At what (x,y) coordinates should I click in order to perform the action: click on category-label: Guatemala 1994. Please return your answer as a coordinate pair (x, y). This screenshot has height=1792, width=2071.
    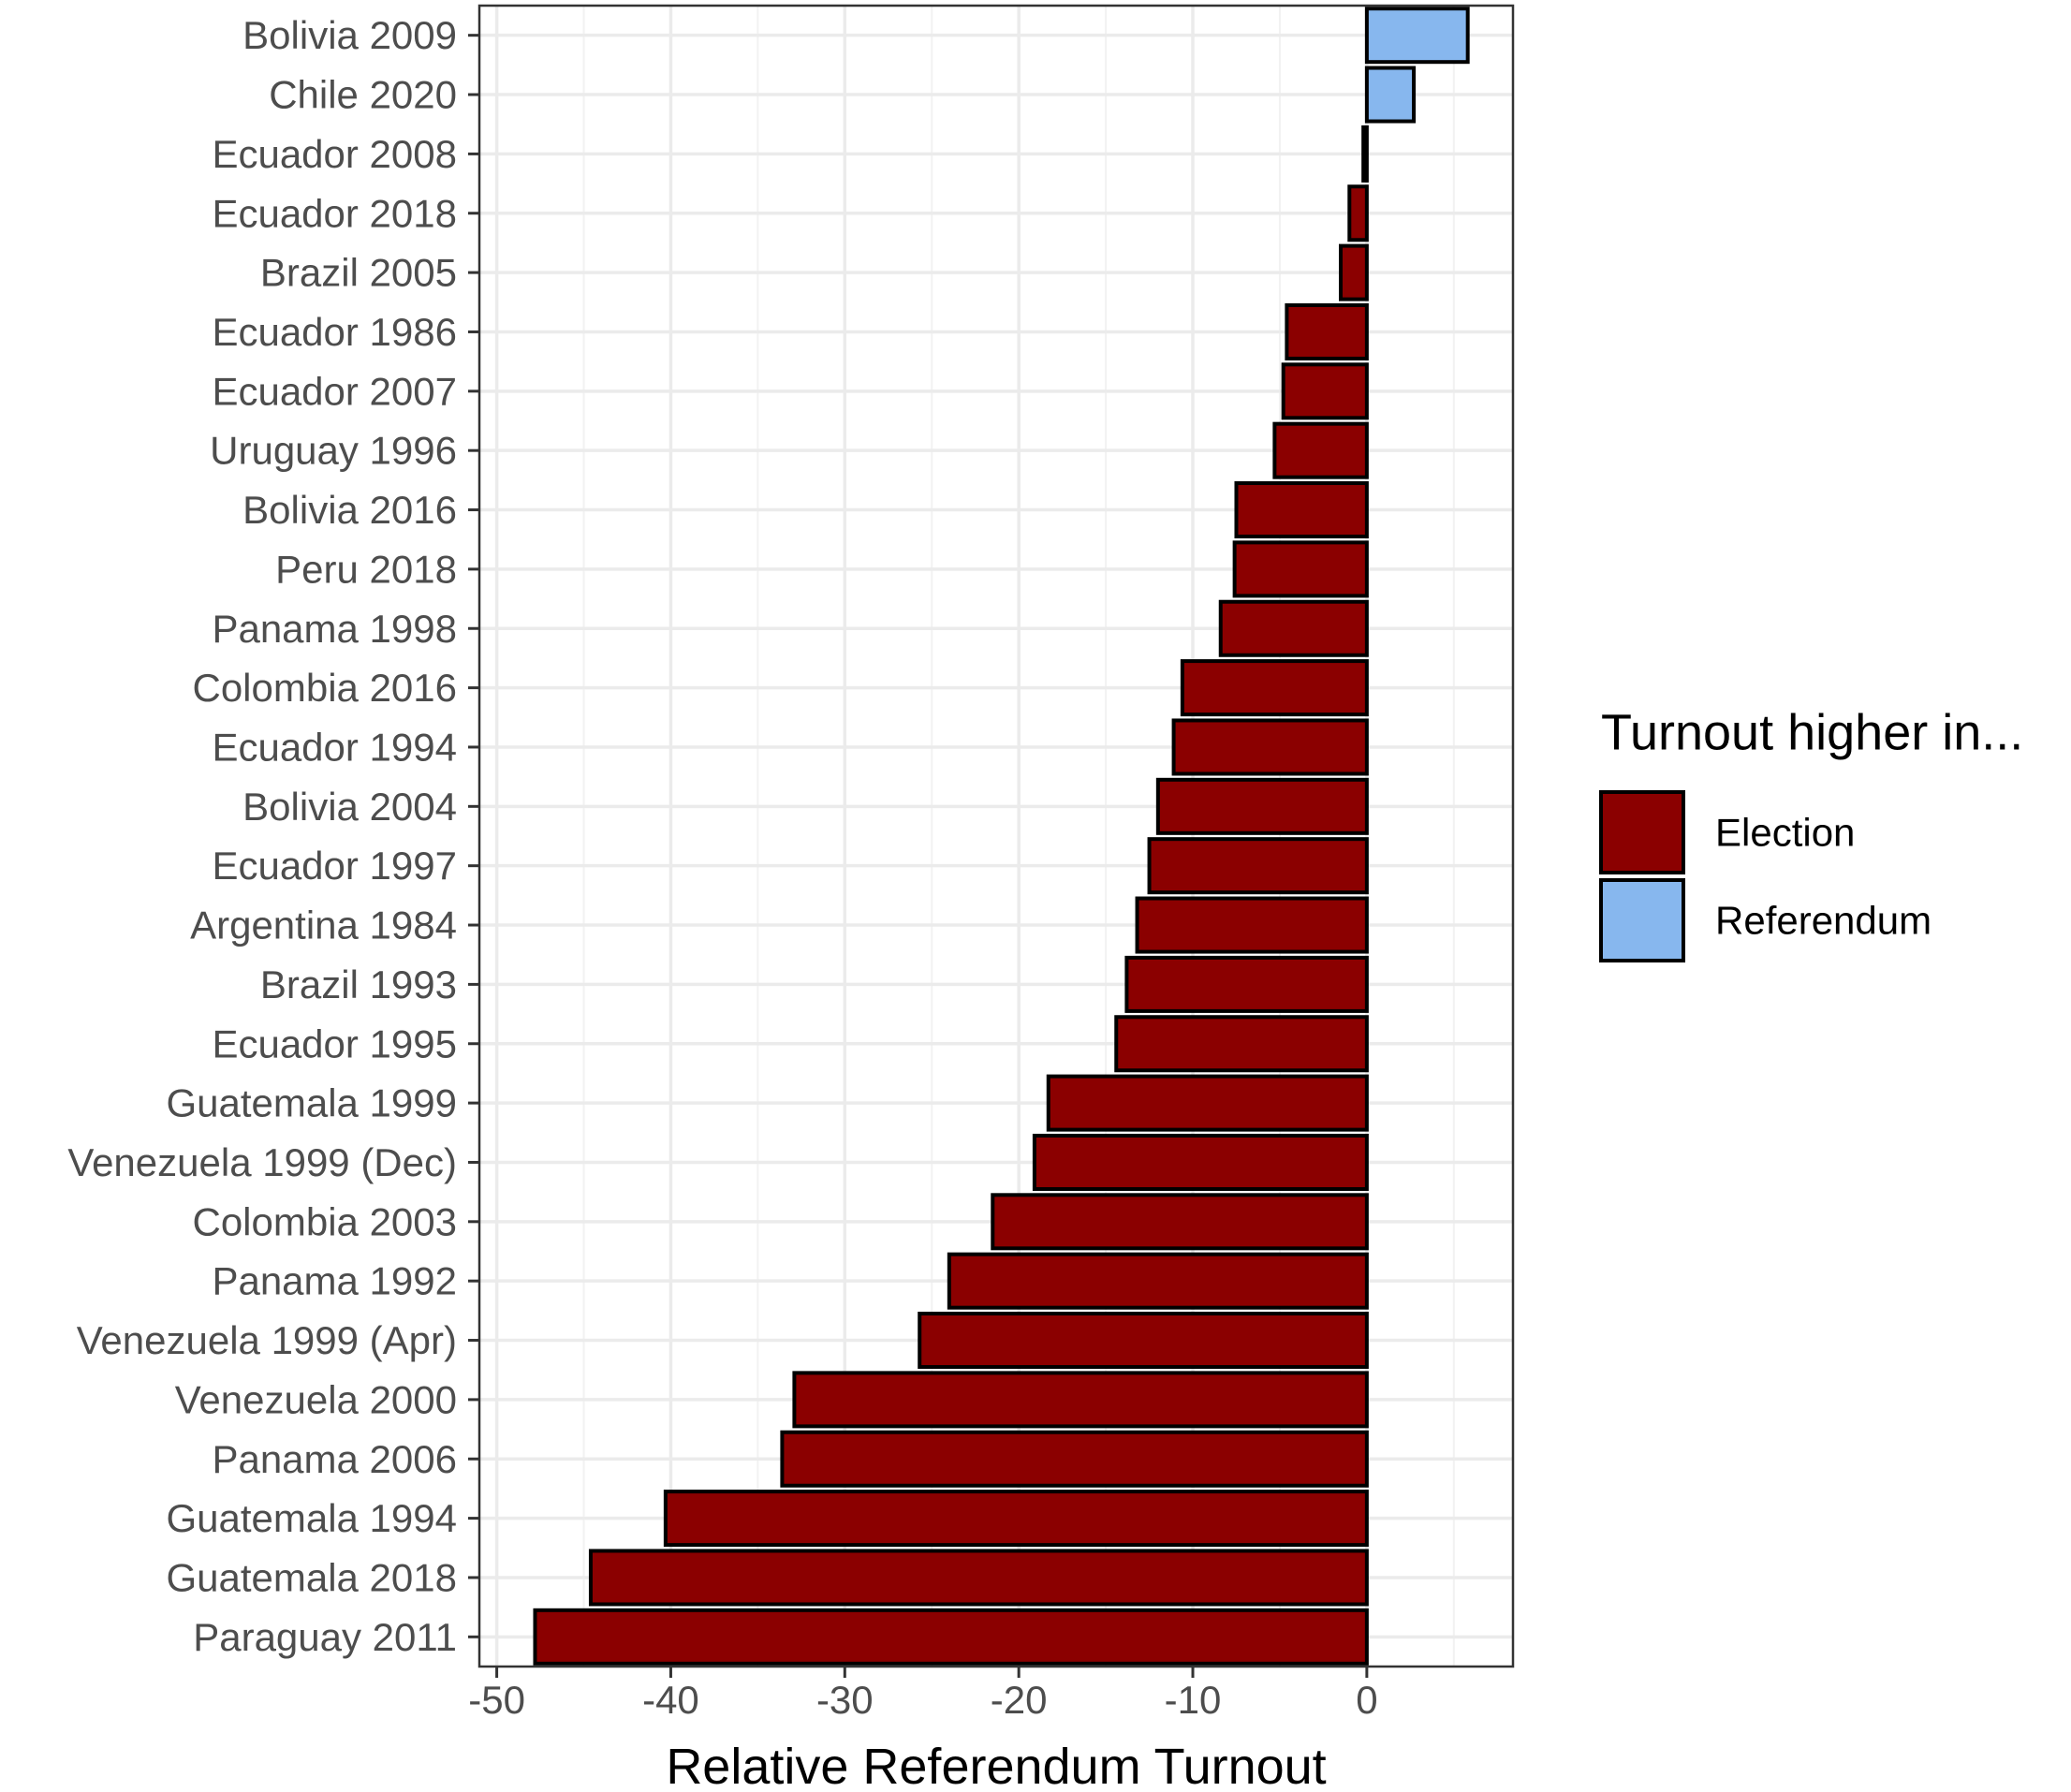
    Looking at the image, I should click on (311, 1518).